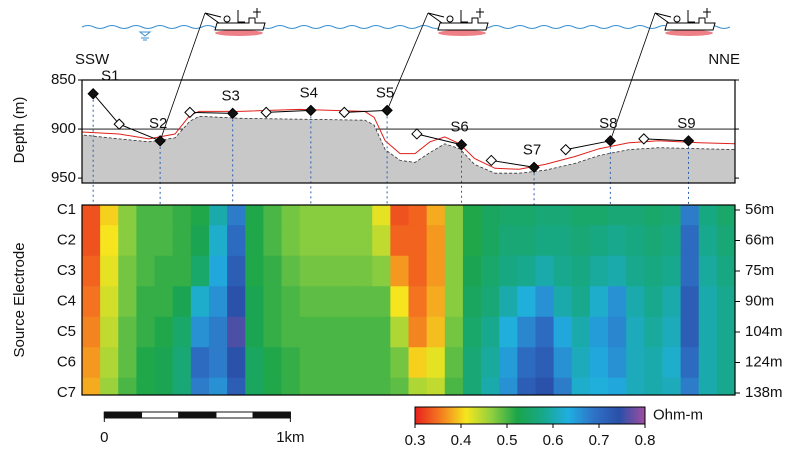 Image resolution: width=797 pixels, height=451 pixels. What do you see at coordinates (266, 112) in the screenshot?
I see `receiver-marker` at bounding box center [266, 112].